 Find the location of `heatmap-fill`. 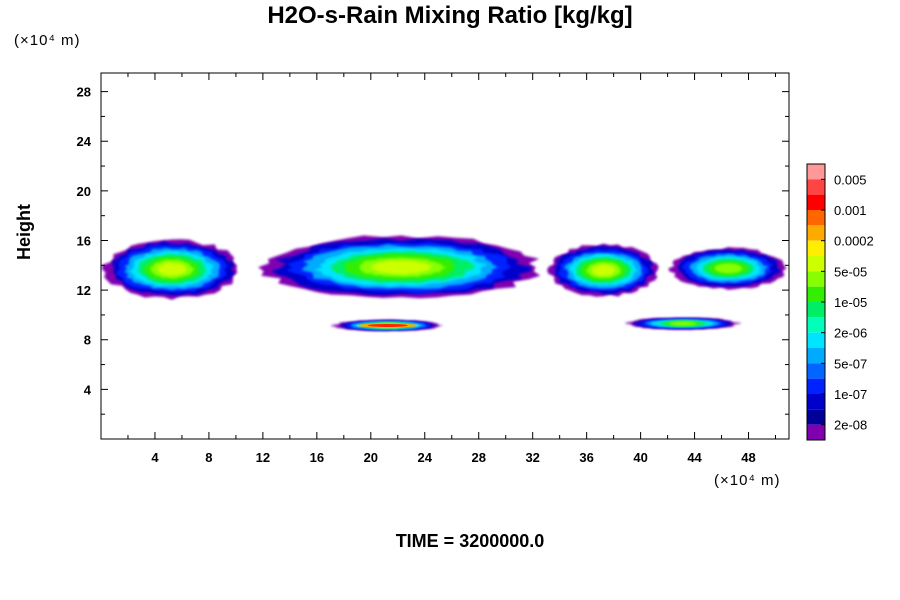

heatmap-fill is located at coordinates (444, 283).